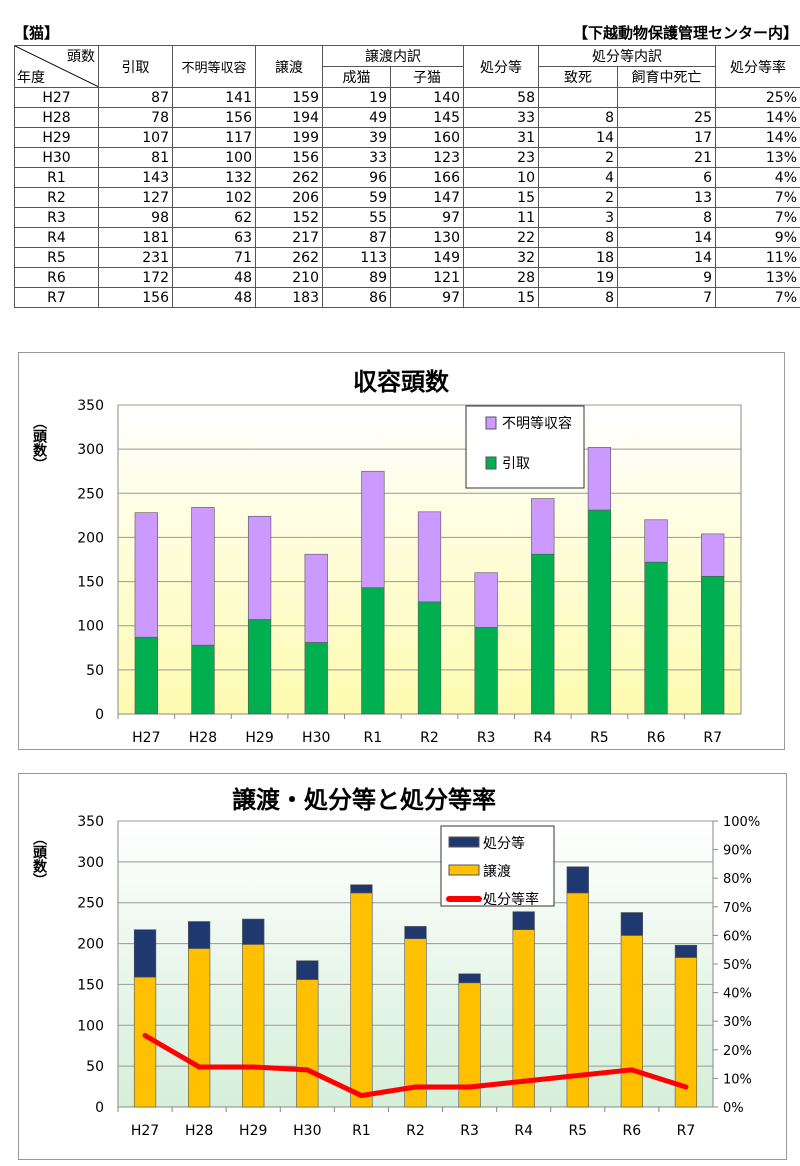 The image size is (800, 1166). I want to click on value-cell: 199, so click(289, 137).